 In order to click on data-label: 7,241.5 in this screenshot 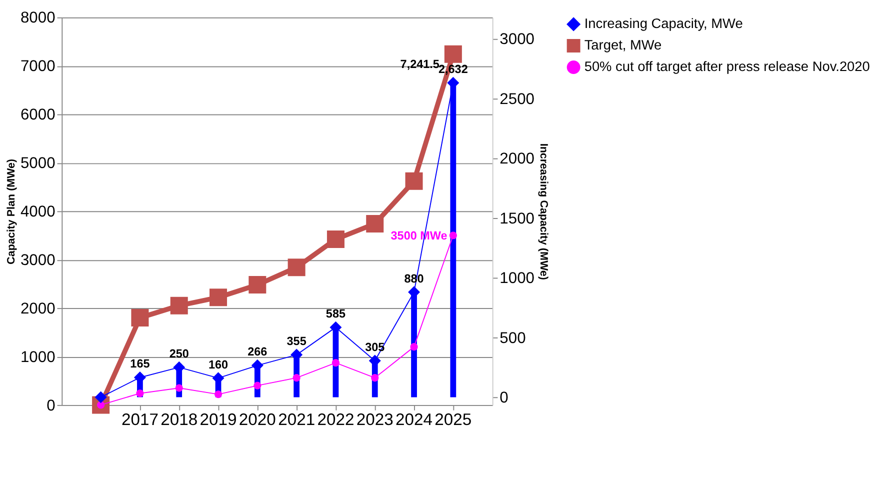, I will do `click(420, 64)`.